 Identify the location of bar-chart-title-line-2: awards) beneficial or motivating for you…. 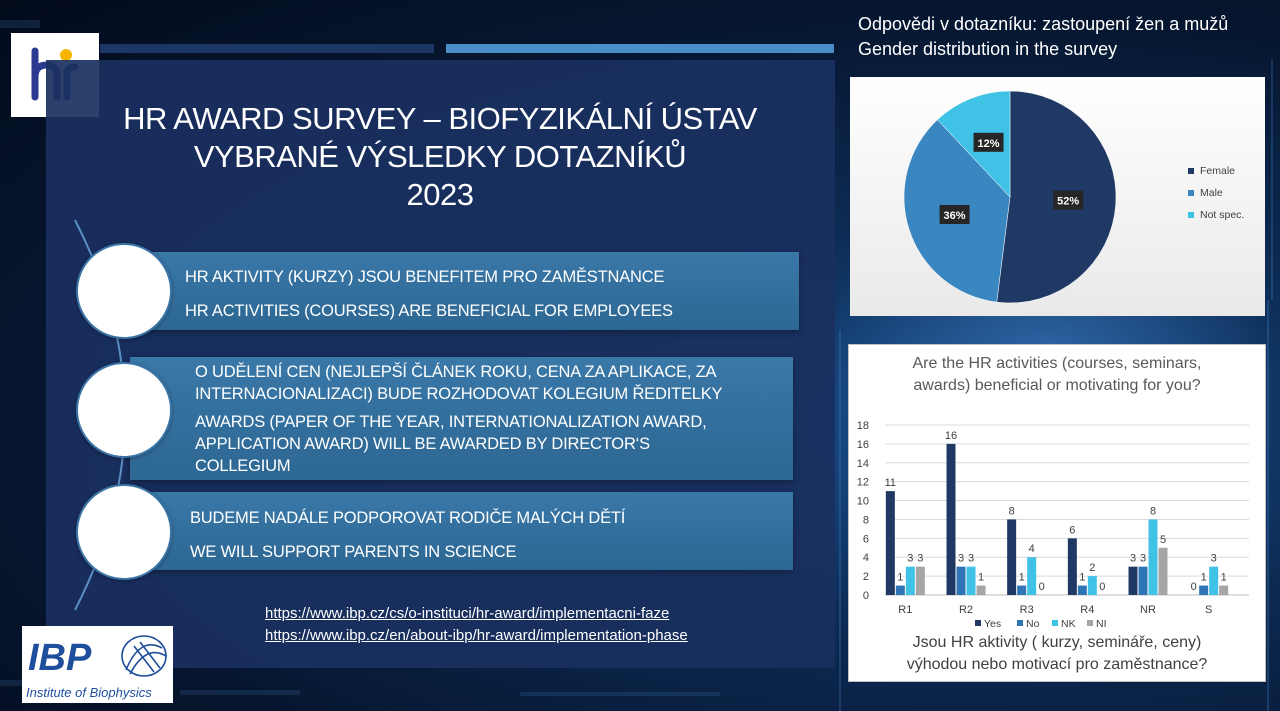
(1057, 385).